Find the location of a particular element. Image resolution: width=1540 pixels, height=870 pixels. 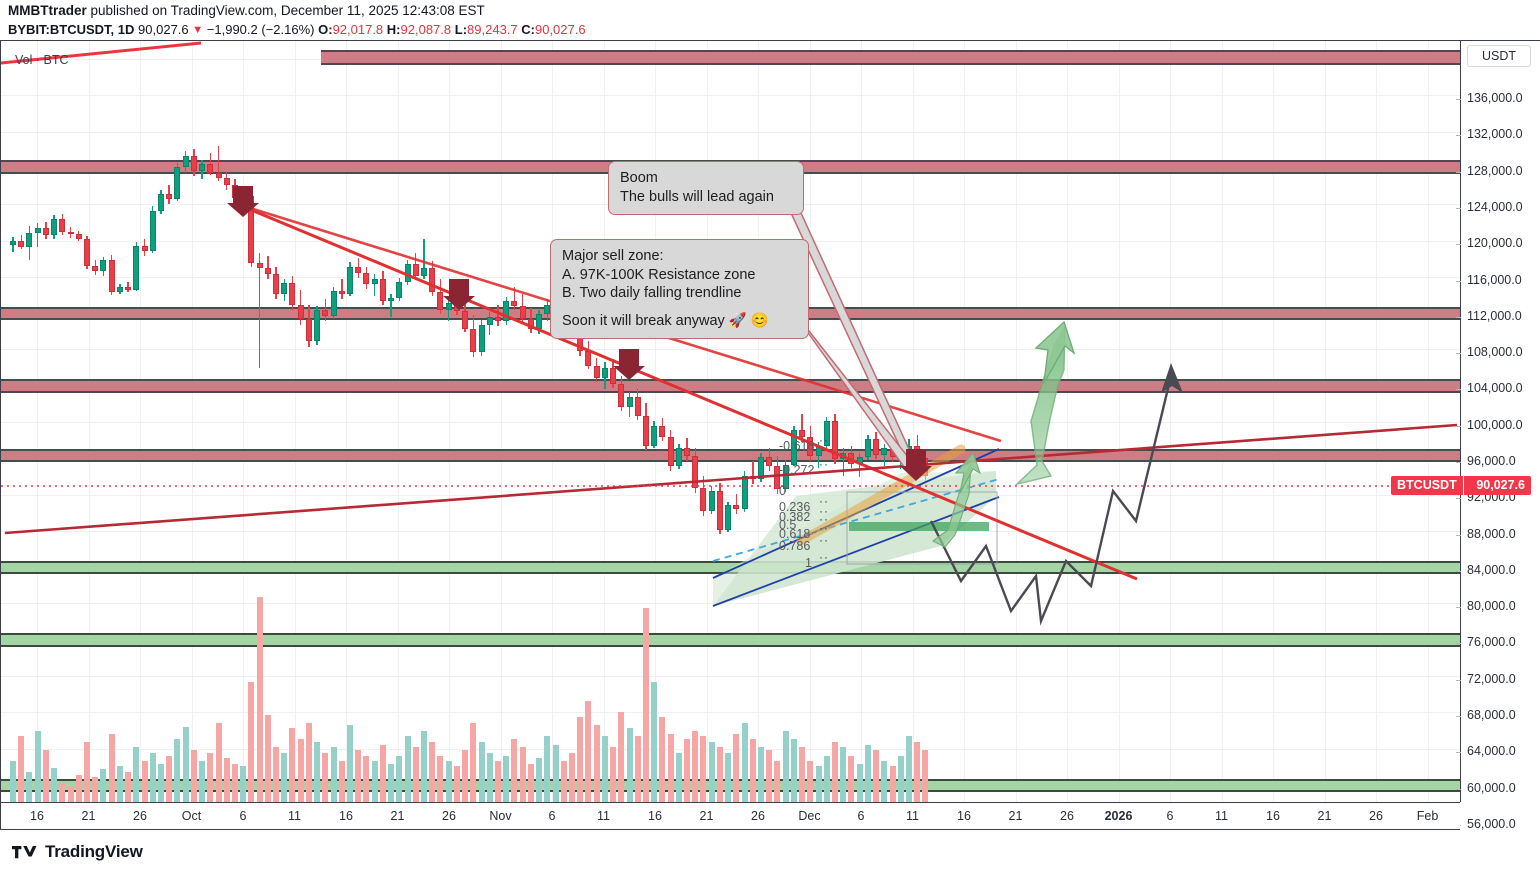

zone-resistance-100k is located at coordinates (730, 386).